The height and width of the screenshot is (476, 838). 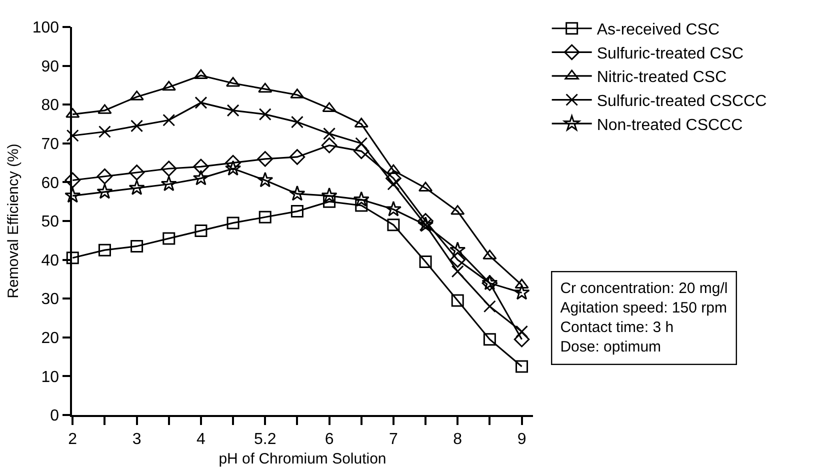 What do you see at coordinates (661, 77) in the screenshot?
I see `legend-label: Nitric-treated CSC` at bounding box center [661, 77].